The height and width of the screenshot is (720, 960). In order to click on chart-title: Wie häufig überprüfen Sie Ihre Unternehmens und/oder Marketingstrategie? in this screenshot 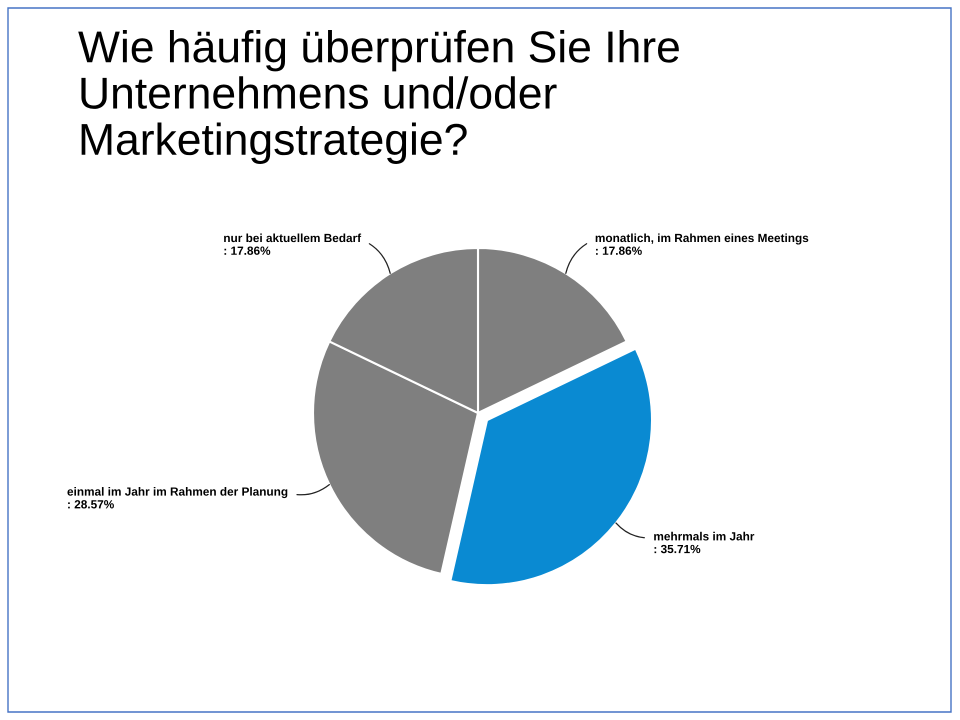, I will do `click(378, 97)`.